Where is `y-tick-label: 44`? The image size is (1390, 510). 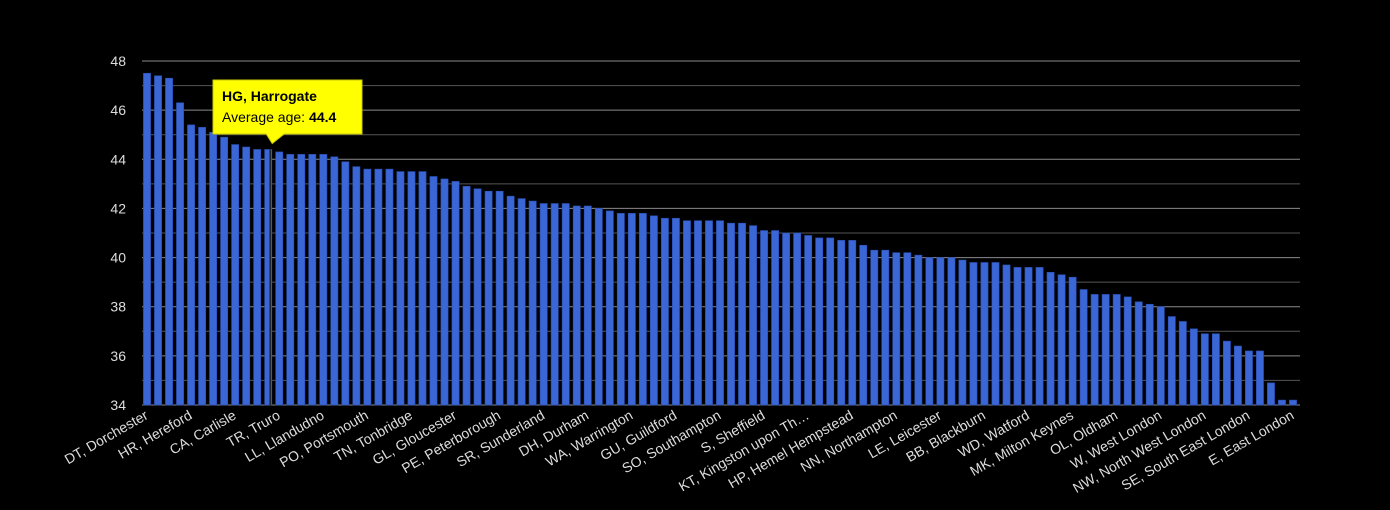
y-tick-label: 44 is located at coordinates (118, 159).